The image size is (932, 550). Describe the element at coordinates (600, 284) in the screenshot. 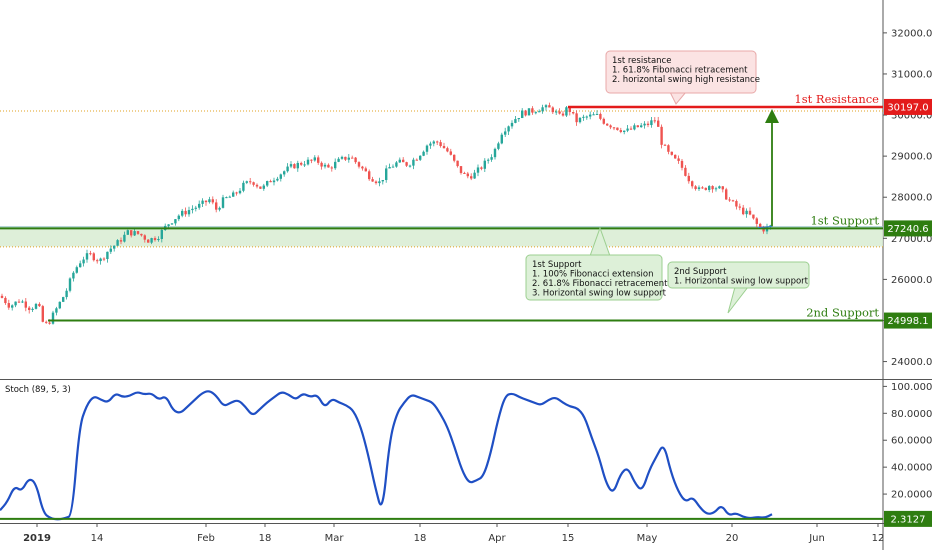

I see `support1-note-line: 2. 61.8% Fibonacci retracement` at that location.